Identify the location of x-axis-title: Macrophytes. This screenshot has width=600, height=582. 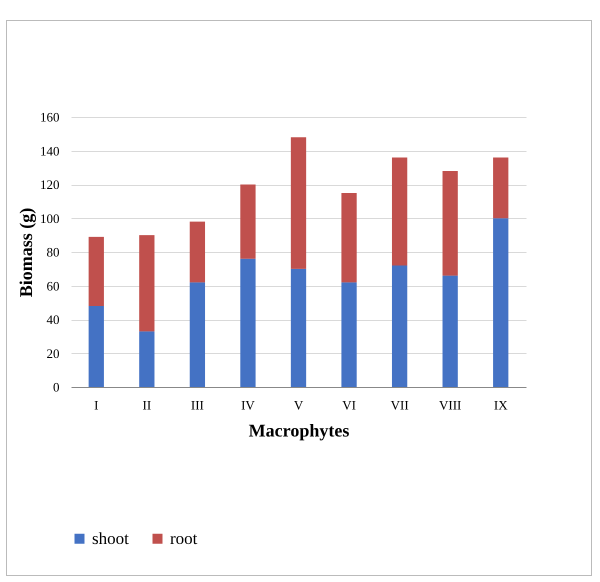
(299, 430).